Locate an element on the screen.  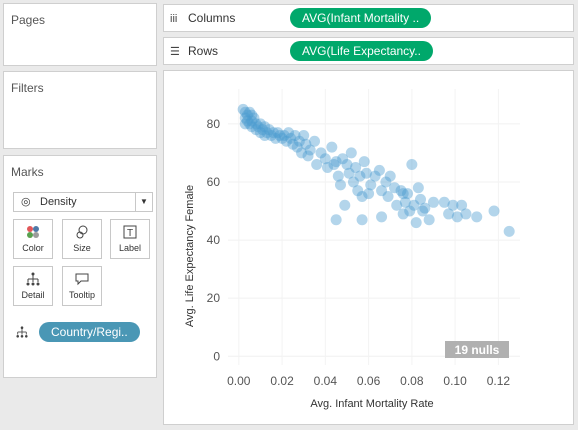
rows-shelf: ☰ Rows AVG(Life Expectancy.. is located at coordinates (368, 51).